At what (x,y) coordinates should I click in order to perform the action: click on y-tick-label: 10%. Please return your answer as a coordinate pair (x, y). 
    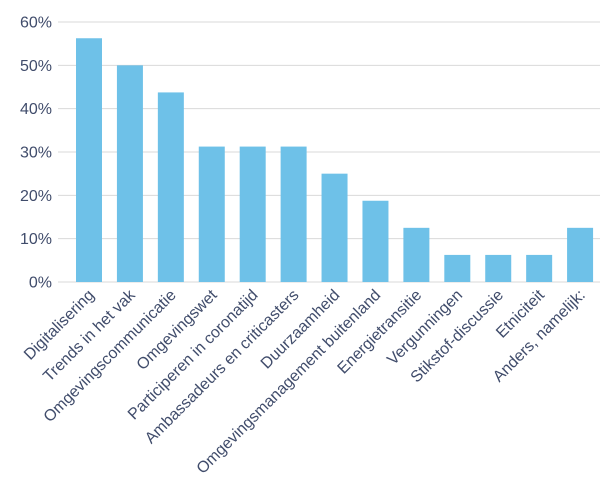
    Looking at the image, I should click on (36, 239).